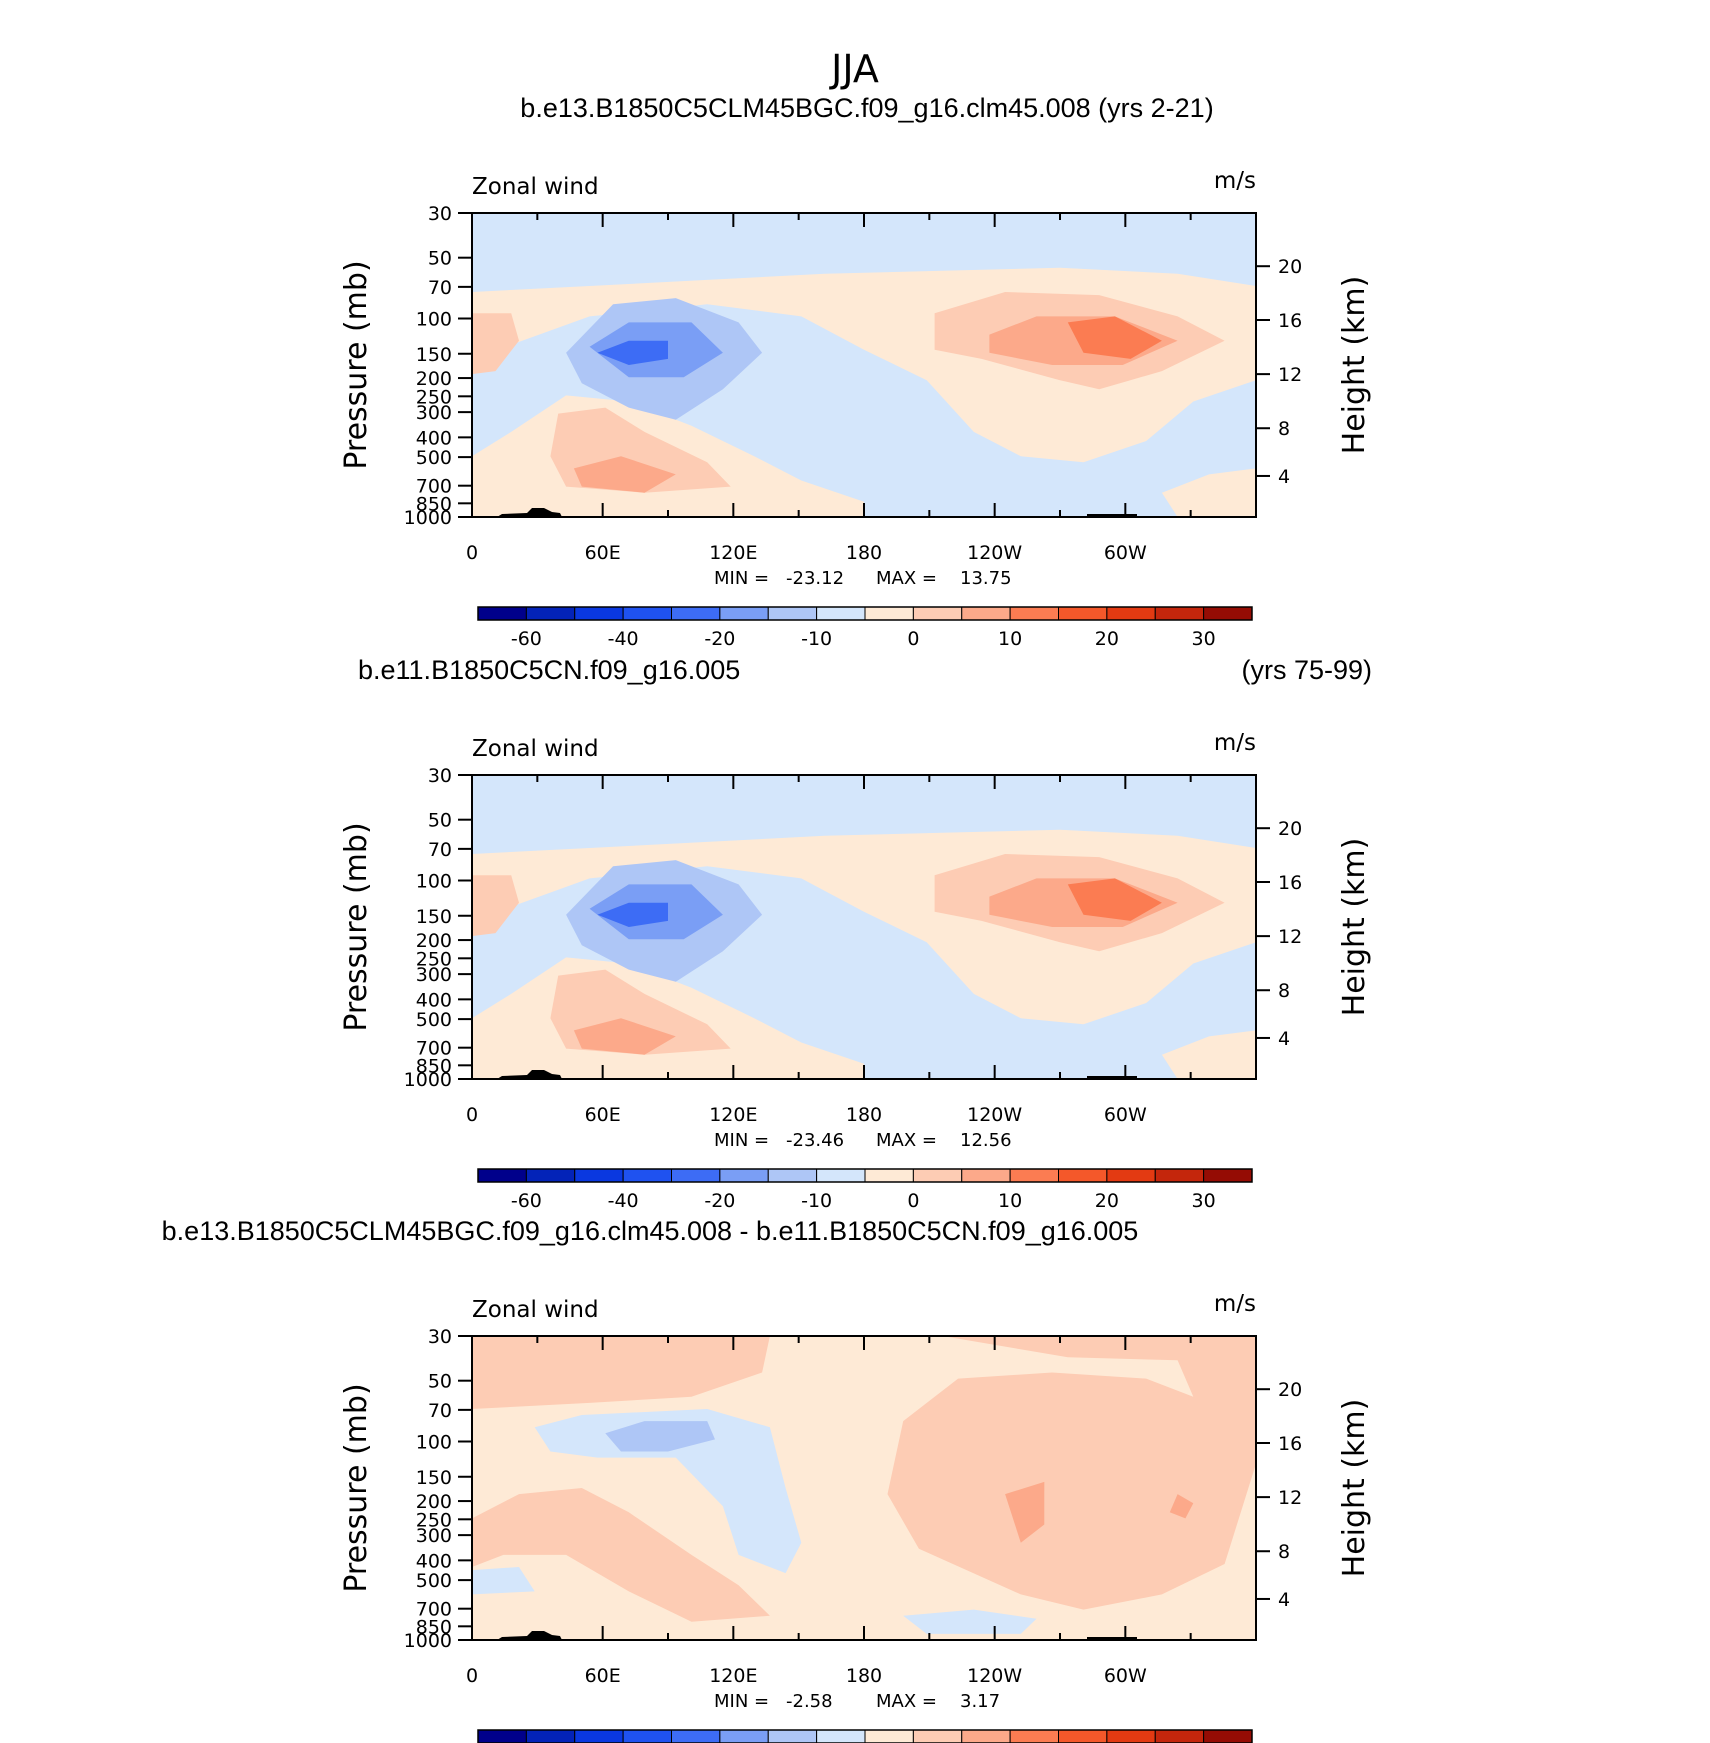 This screenshot has width=1710, height=1743. What do you see at coordinates (816, 1201) in the screenshot?
I see `colorbar-label: -10` at bounding box center [816, 1201].